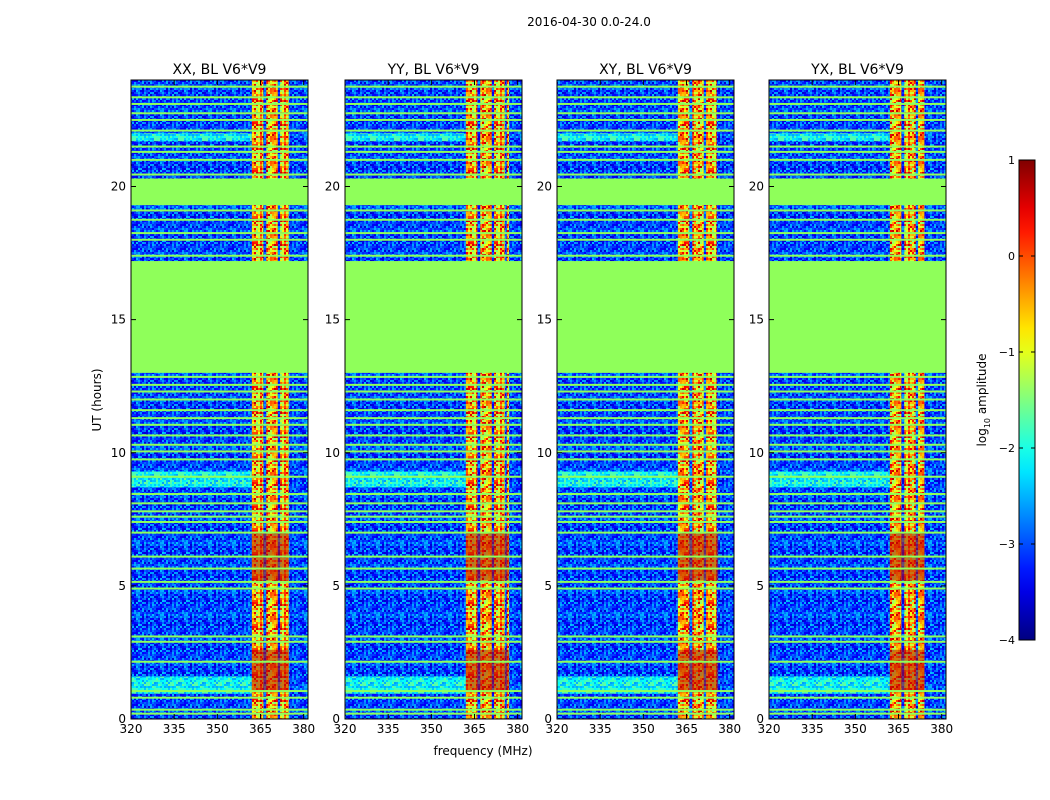  What do you see at coordinates (729, 729) in the screenshot?
I see `x-tick-label: 380` at bounding box center [729, 729].